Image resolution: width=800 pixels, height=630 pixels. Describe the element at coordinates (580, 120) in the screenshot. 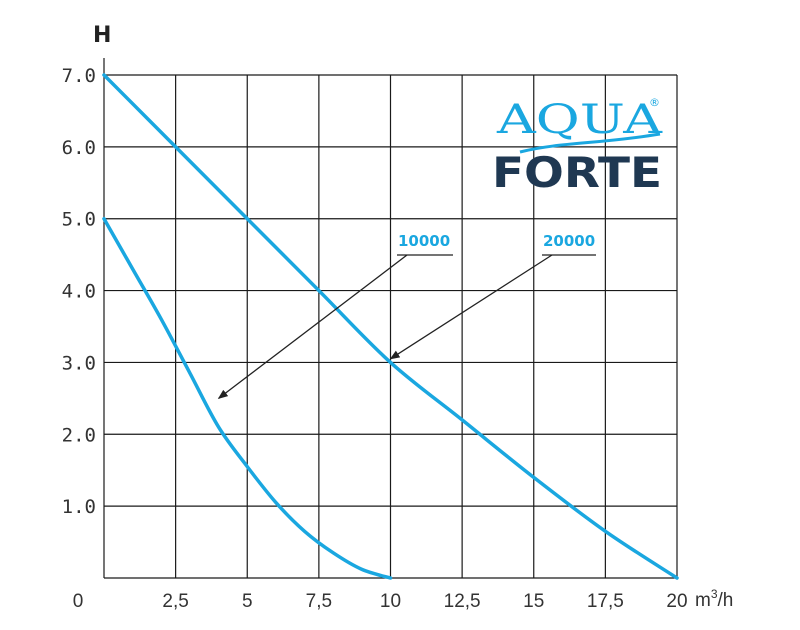

I see `logo-aqua-text: AQUA` at that location.